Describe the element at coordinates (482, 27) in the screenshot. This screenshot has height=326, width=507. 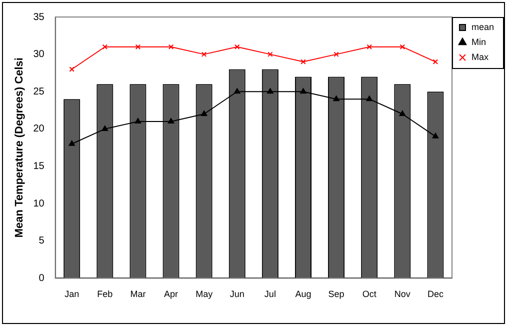
I see `legend-label: mean` at that location.